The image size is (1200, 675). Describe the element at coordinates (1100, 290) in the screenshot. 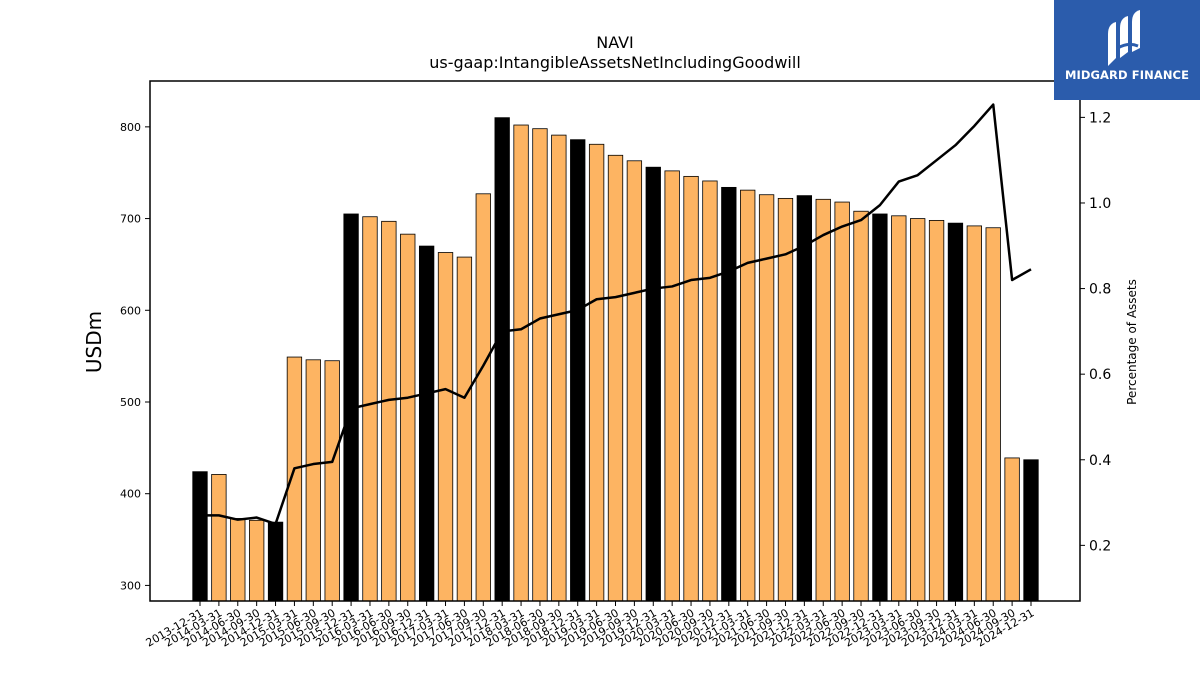

I see `y2-tick-label: 0.8` at that location.